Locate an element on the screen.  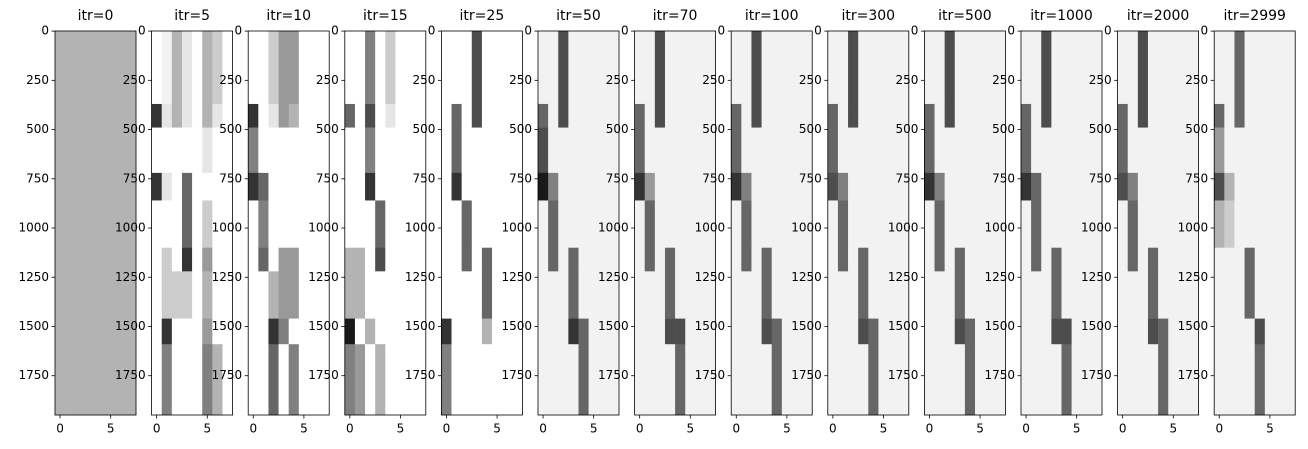
panel: itr=70 0 250 500 750 1000 1250 1500 1750 0 5 is located at coordinates (657, 222).